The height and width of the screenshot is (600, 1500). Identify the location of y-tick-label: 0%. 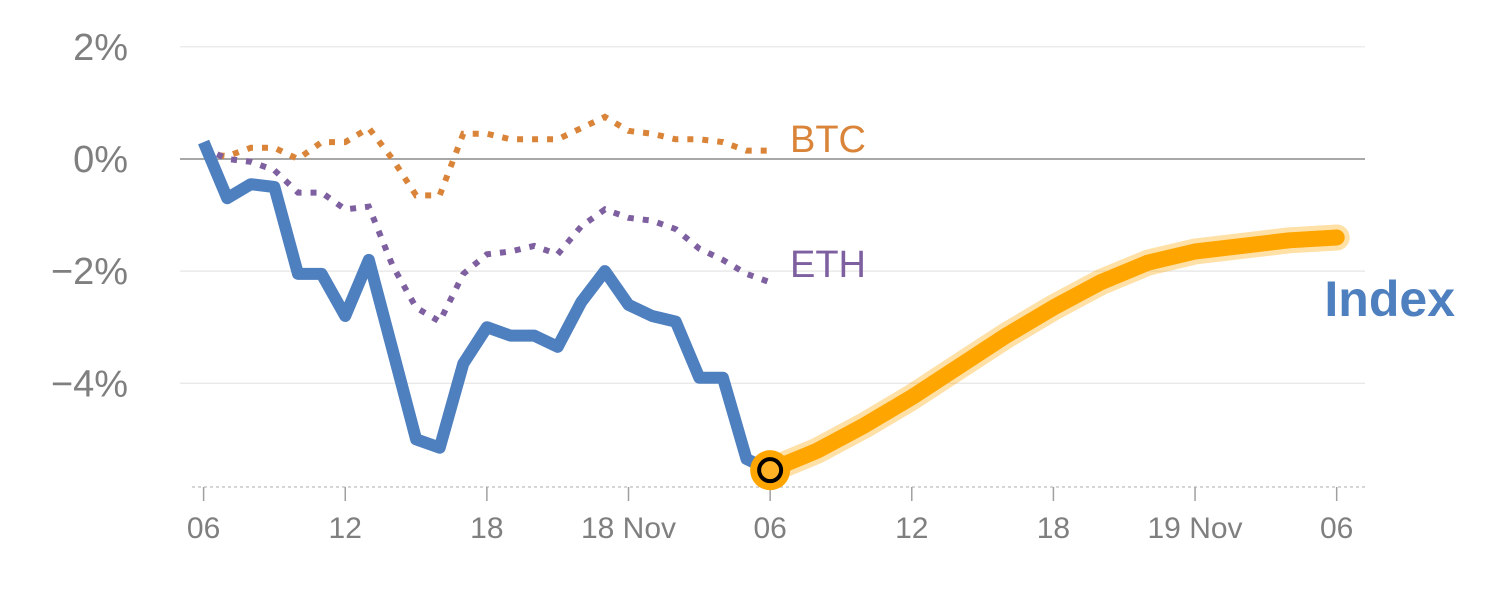
(100, 160).